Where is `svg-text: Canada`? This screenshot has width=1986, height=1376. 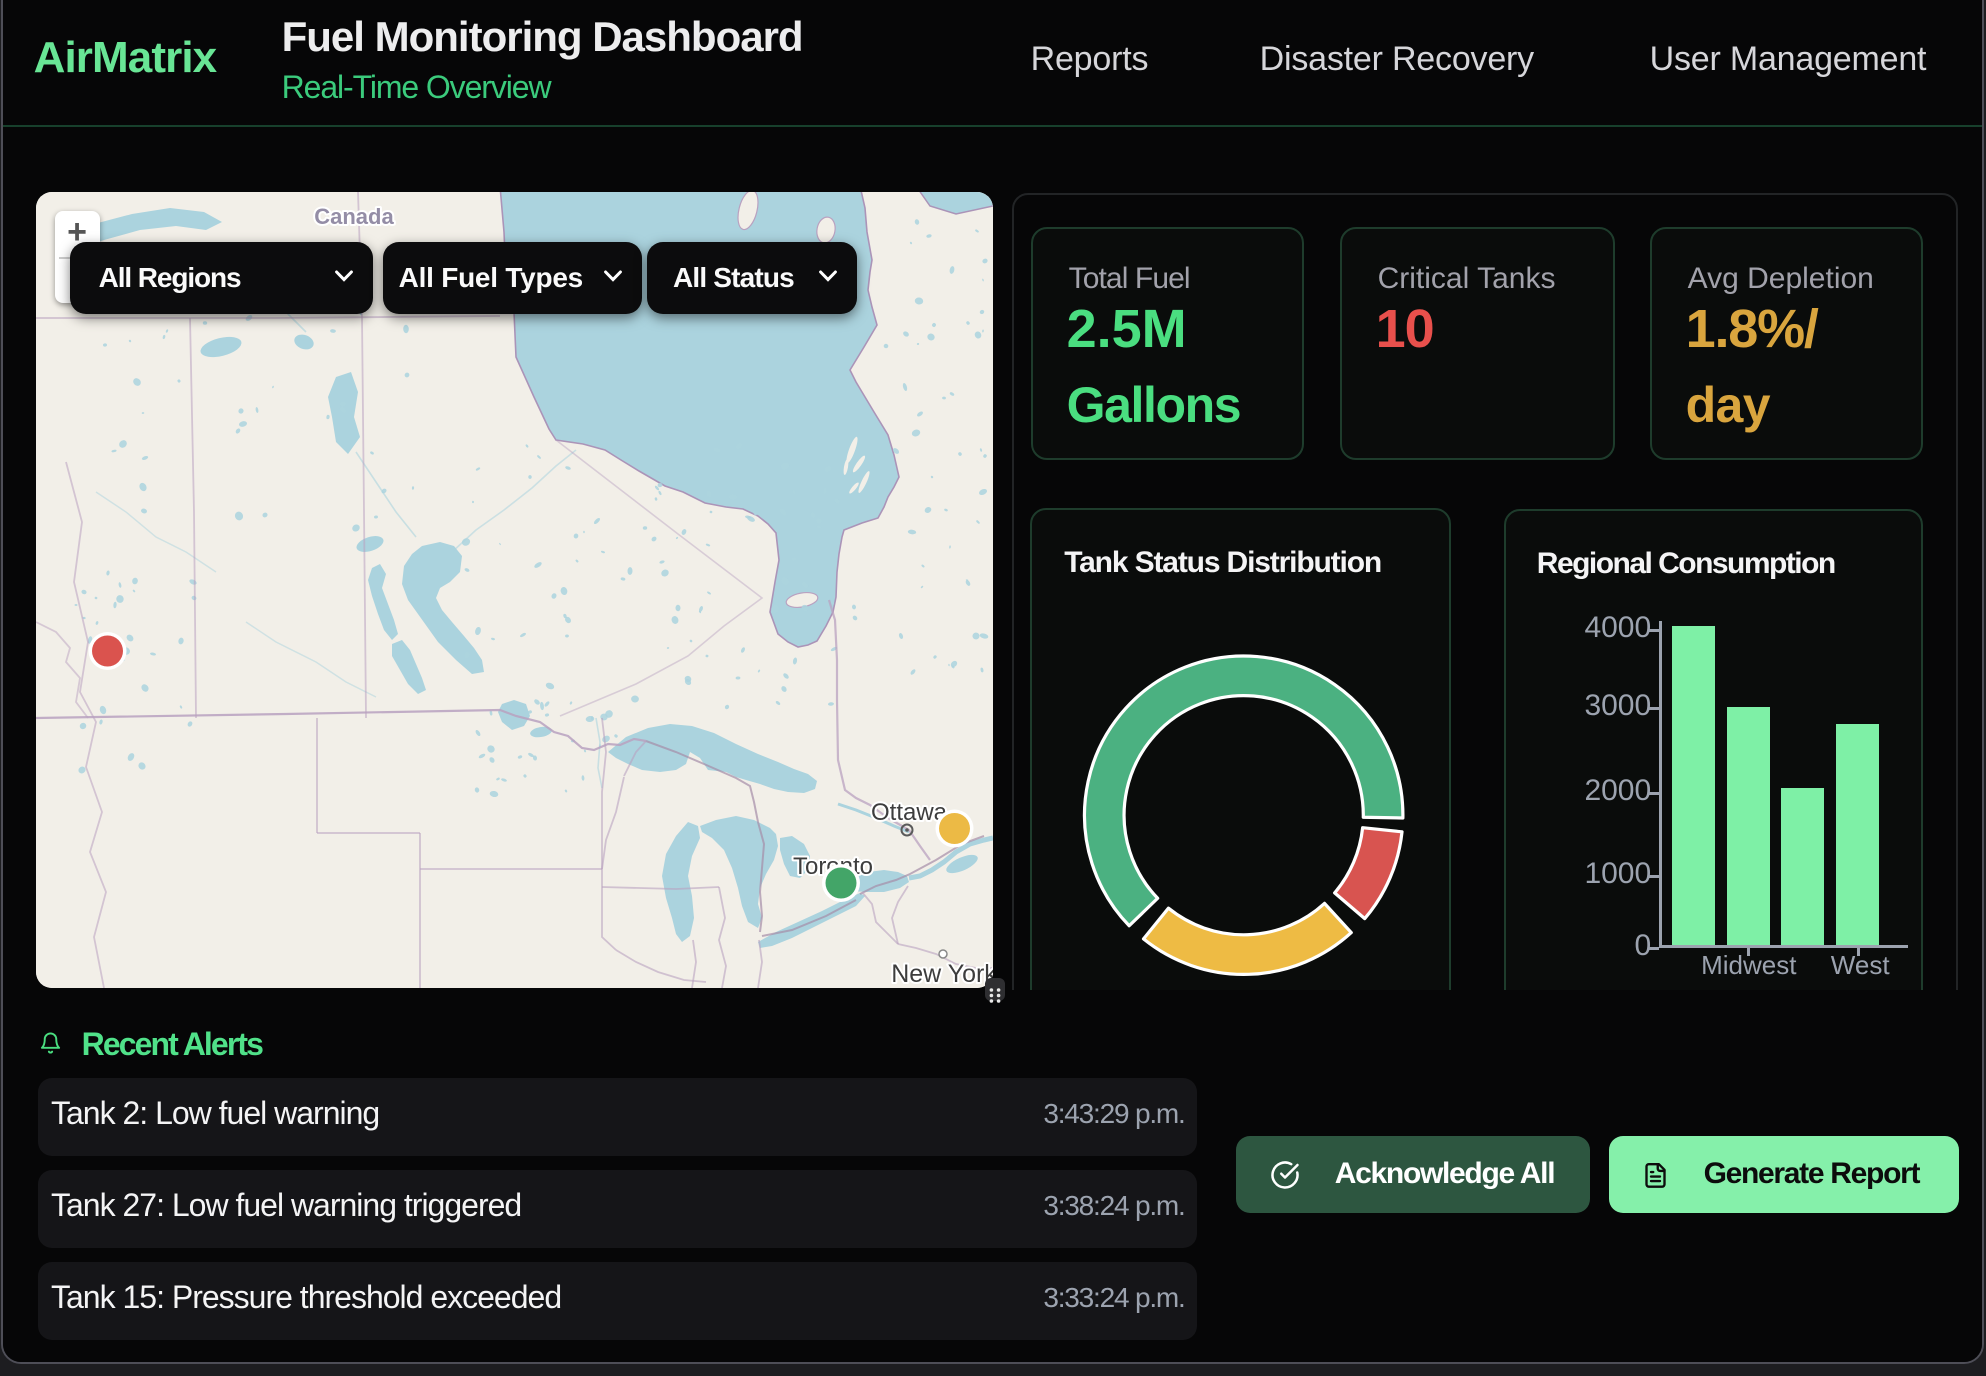
svg-text: Canada is located at coordinates (354, 216).